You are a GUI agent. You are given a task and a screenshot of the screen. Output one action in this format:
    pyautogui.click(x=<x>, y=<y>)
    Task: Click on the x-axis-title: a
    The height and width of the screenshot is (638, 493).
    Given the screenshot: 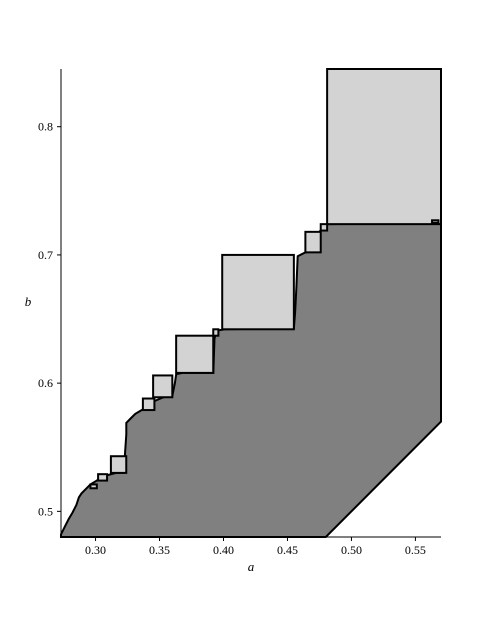 What is the action you would take?
    pyautogui.click(x=251, y=566)
    